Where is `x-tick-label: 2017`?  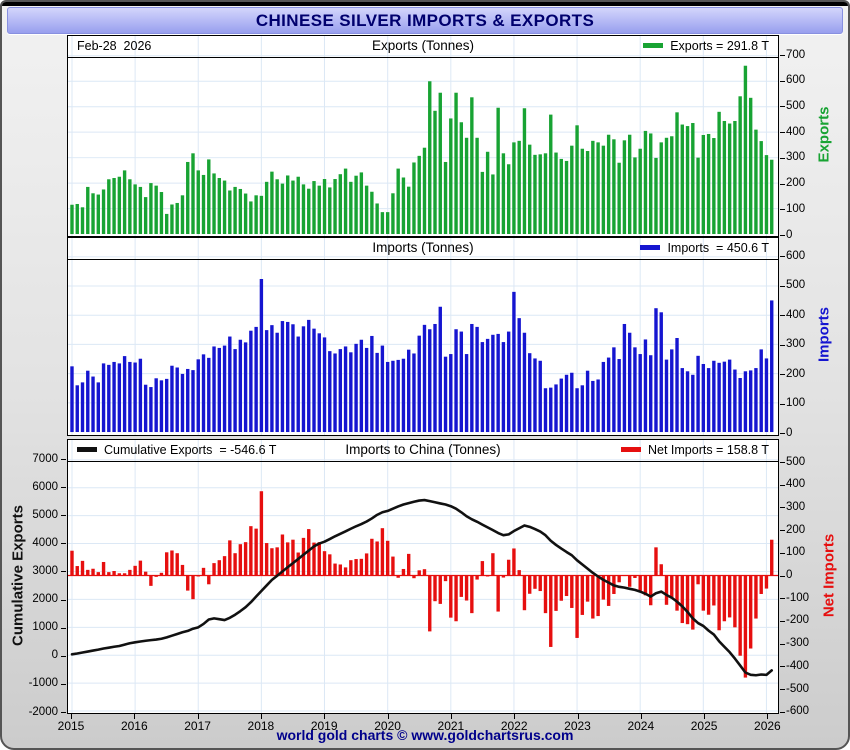 x-tick-label: 2017 is located at coordinates (197, 726).